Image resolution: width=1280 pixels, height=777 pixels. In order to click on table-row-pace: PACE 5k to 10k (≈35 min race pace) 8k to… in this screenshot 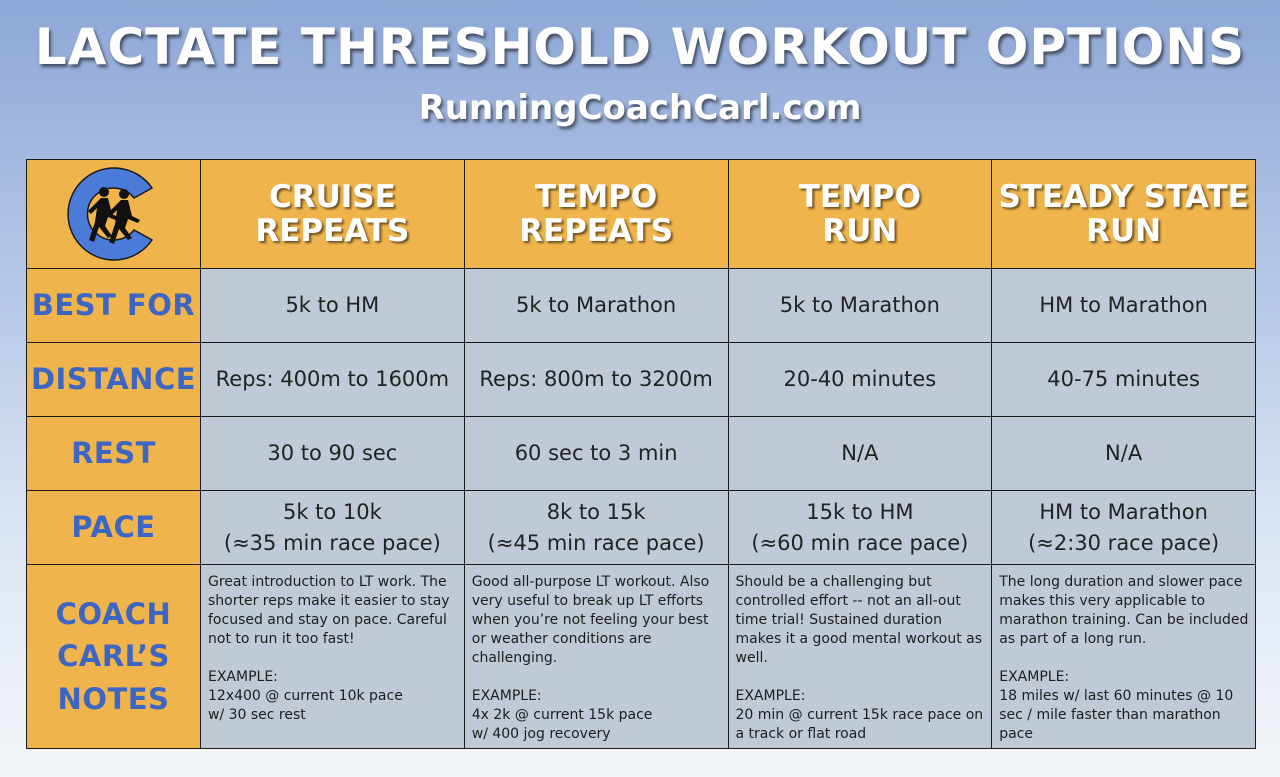, I will do `click(641, 527)`.